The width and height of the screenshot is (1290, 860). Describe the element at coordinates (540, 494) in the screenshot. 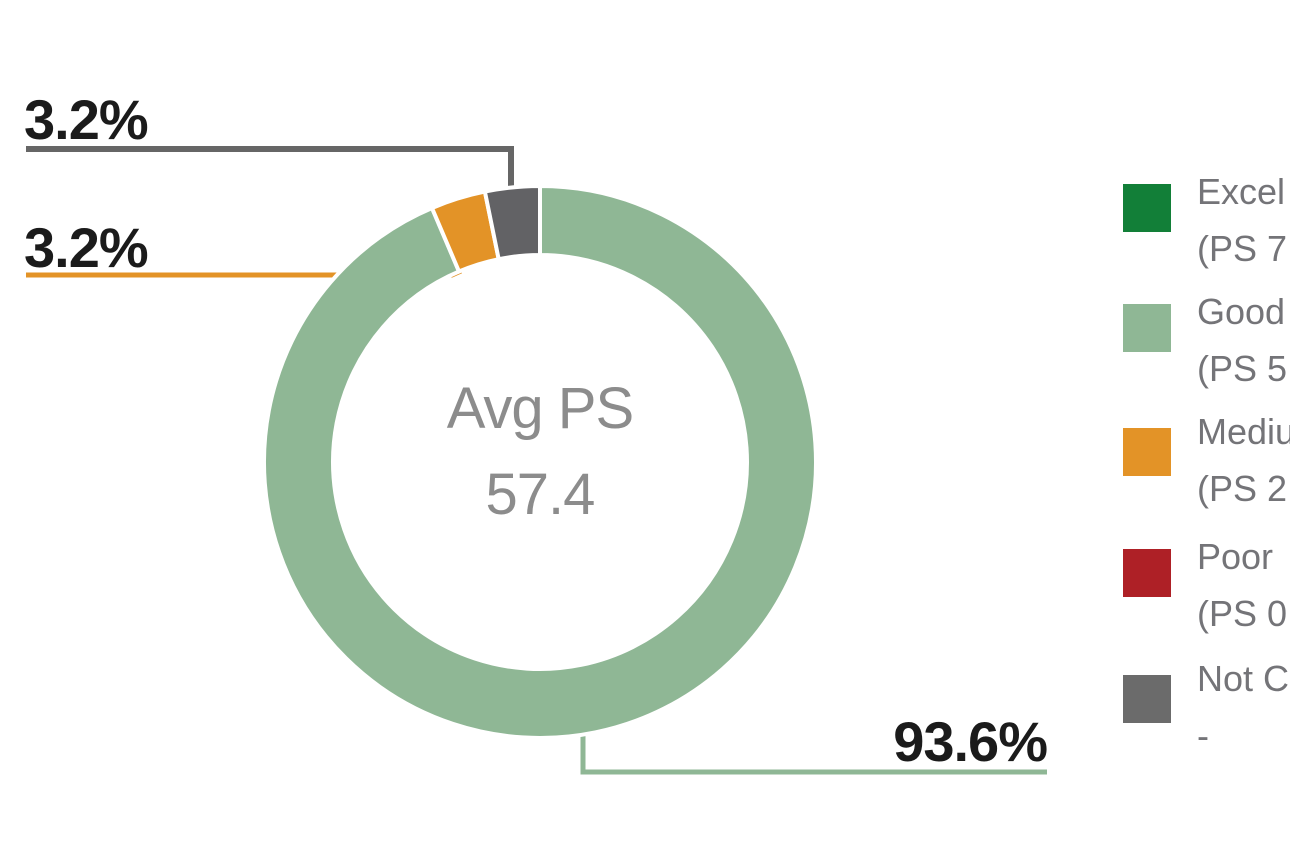

I see `donut-center-value: 57.4` at that location.